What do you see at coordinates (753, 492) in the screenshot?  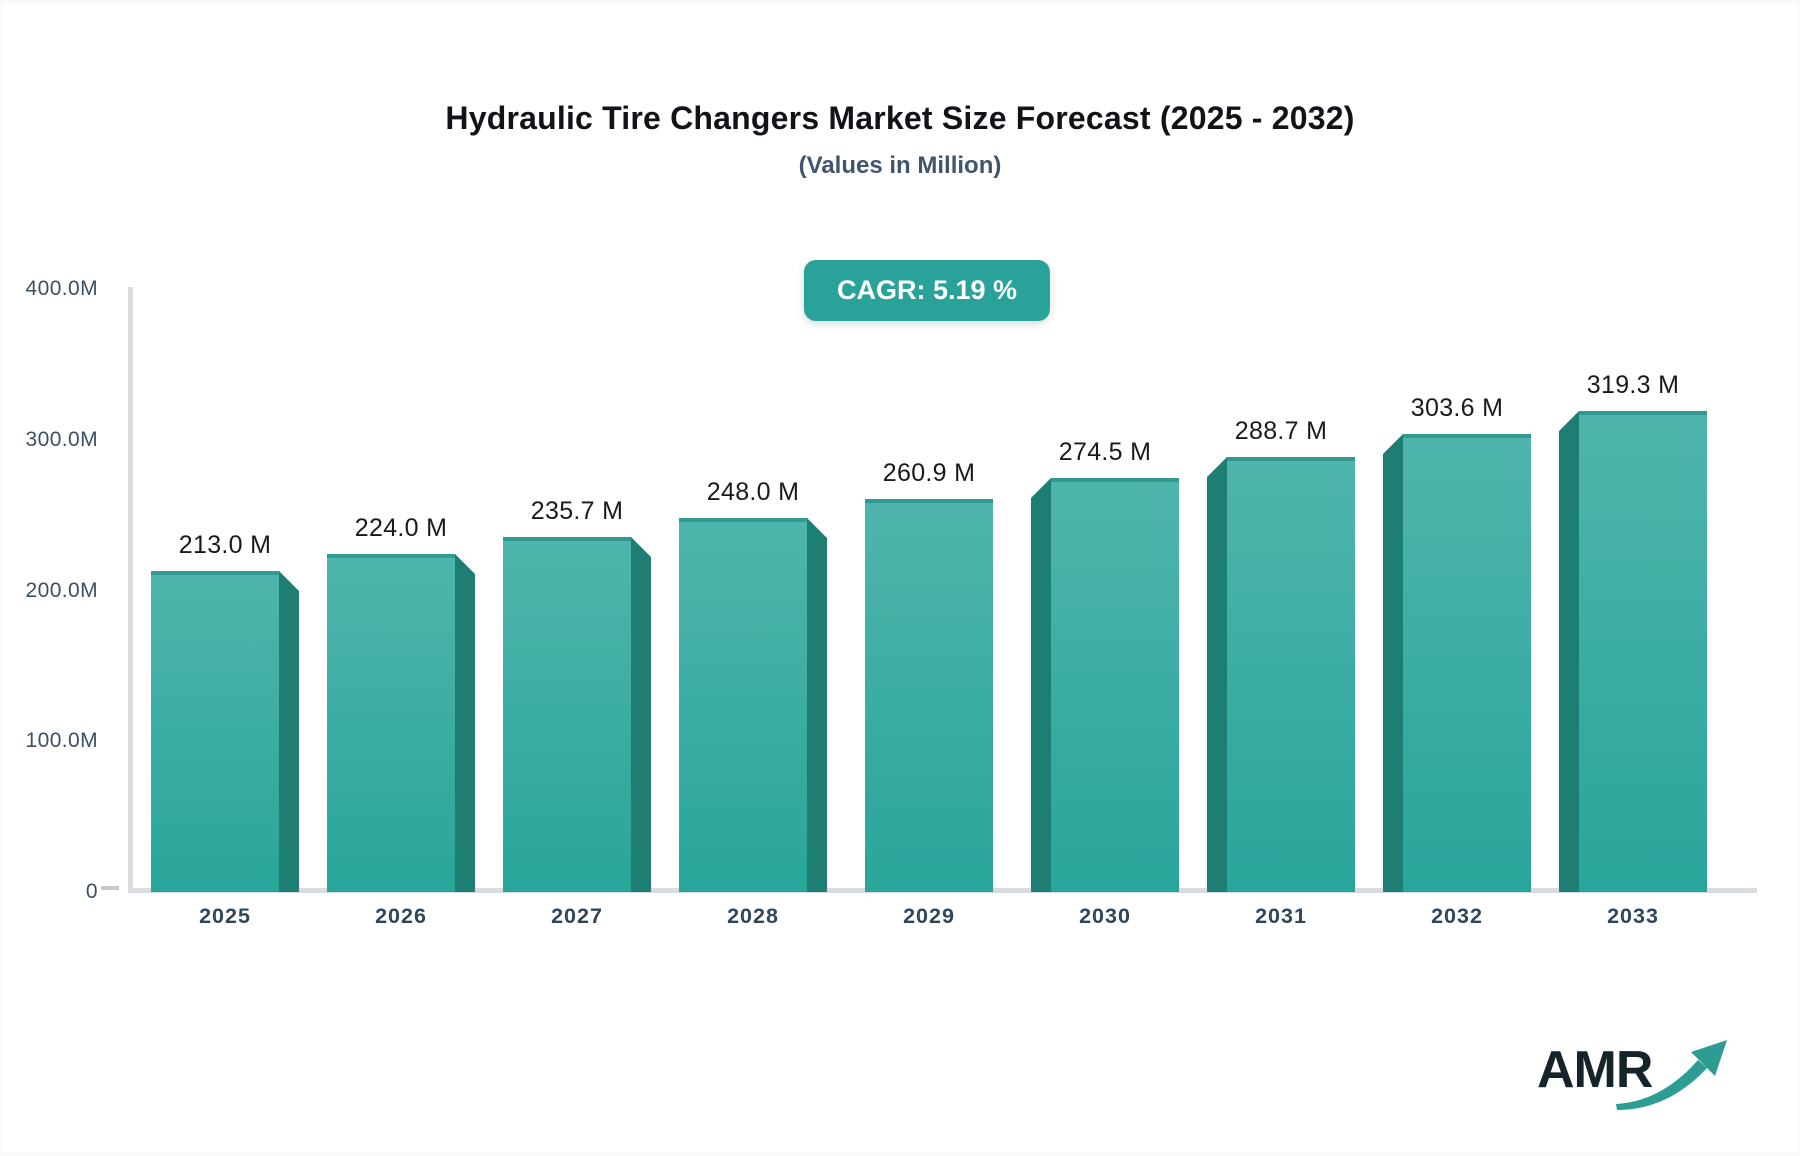 I see `bar-value-label: 248.0 M` at bounding box center [753, 492].